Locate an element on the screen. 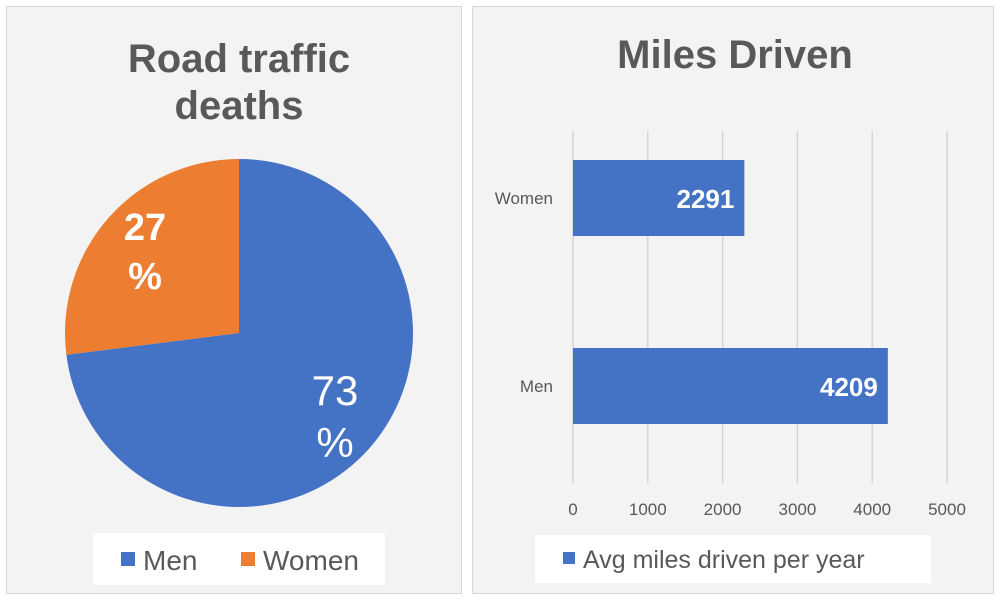  bar-title: Miles Driven is located at coordinates (735, 55).